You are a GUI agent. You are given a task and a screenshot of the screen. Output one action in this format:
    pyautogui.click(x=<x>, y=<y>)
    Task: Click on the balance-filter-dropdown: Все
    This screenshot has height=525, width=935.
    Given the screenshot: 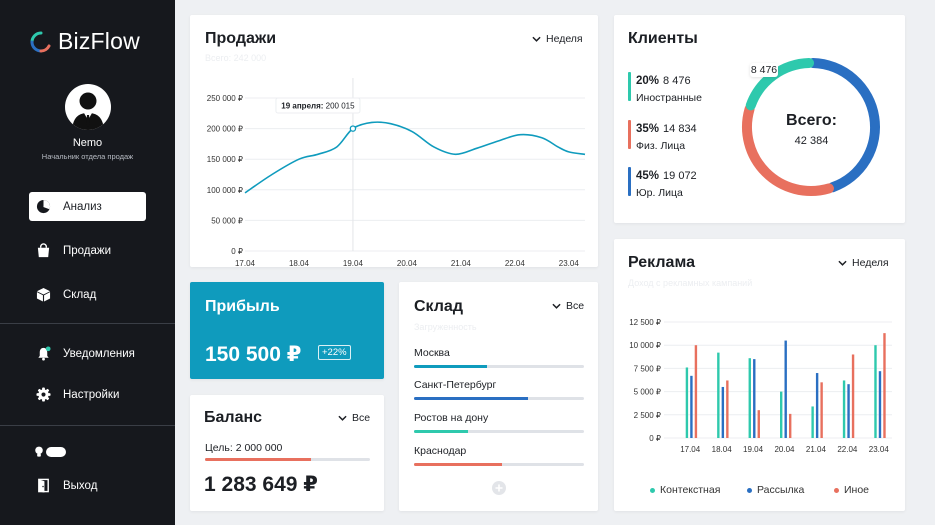 What is the action you would take?
    pyautogui.click(x=354, y=418)
    